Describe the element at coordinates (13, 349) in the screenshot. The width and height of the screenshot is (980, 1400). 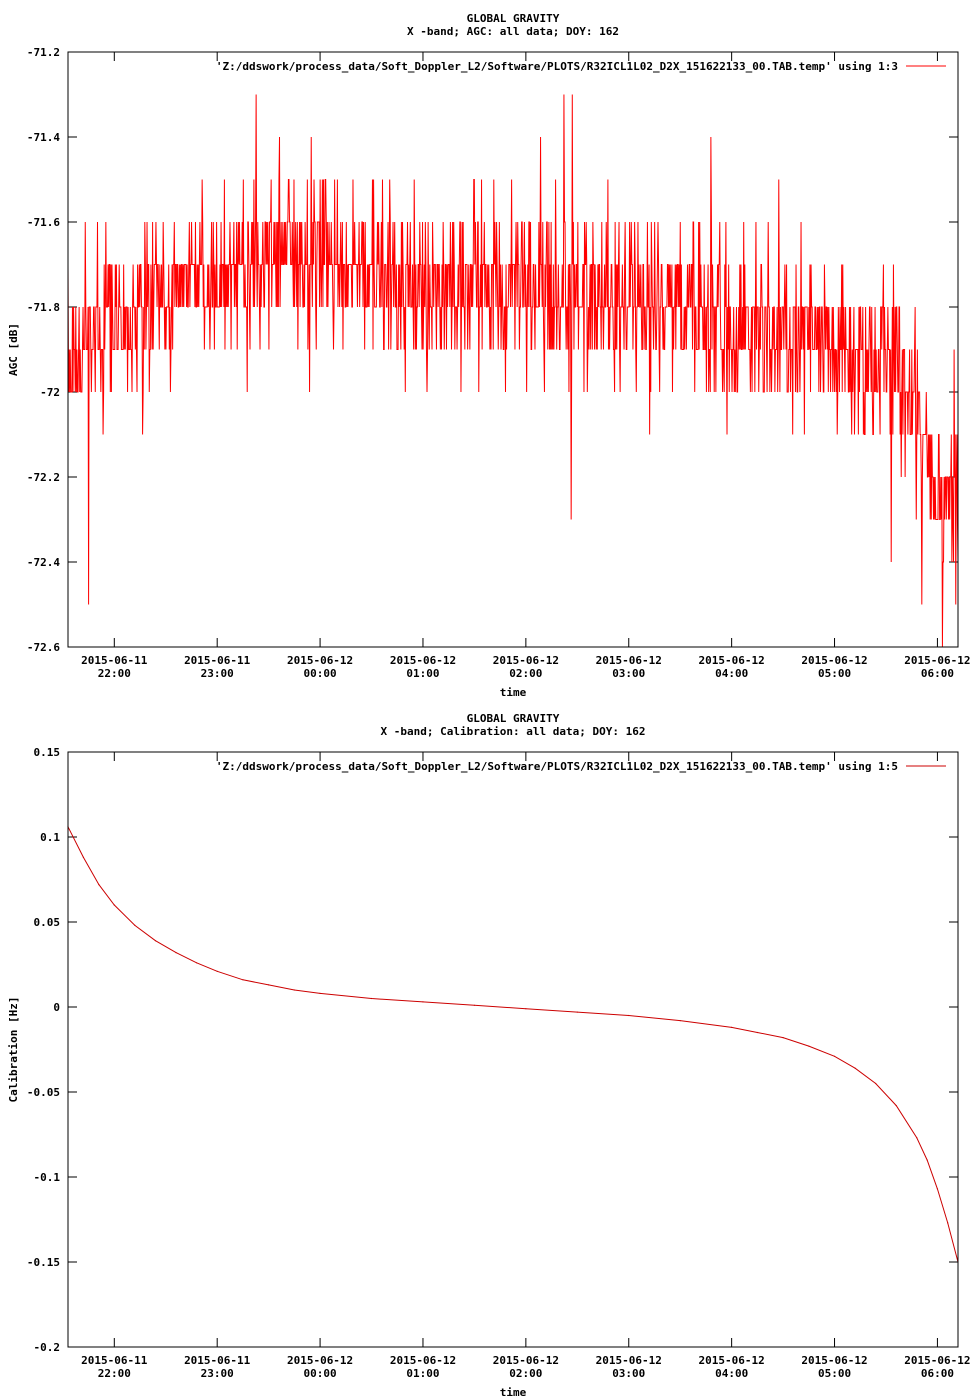
I see `y-axis-label: AGC [dB]` at that location.